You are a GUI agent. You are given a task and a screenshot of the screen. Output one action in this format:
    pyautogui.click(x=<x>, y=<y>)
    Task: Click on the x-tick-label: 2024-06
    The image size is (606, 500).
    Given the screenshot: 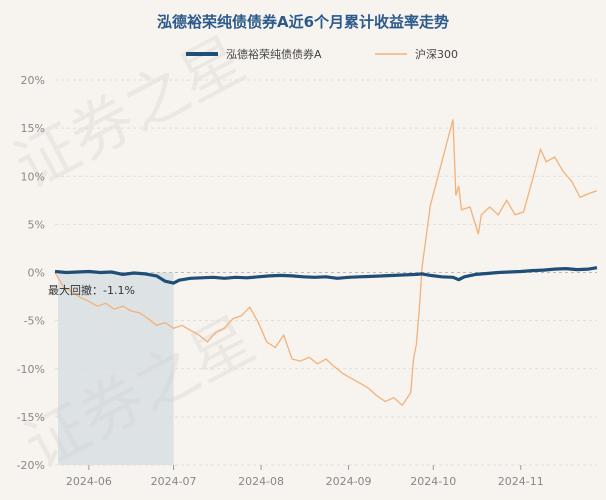 What is the action you would take?
    pyautogui.click(x=89, y=481)
    